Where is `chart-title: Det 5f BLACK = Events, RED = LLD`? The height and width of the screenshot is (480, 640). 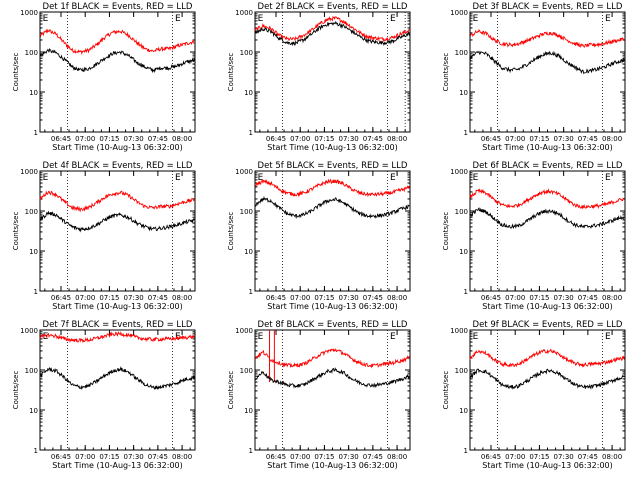 chart-title: Det 5f BLACK = Events, RED = LLD is located at coordinates (333, 166).